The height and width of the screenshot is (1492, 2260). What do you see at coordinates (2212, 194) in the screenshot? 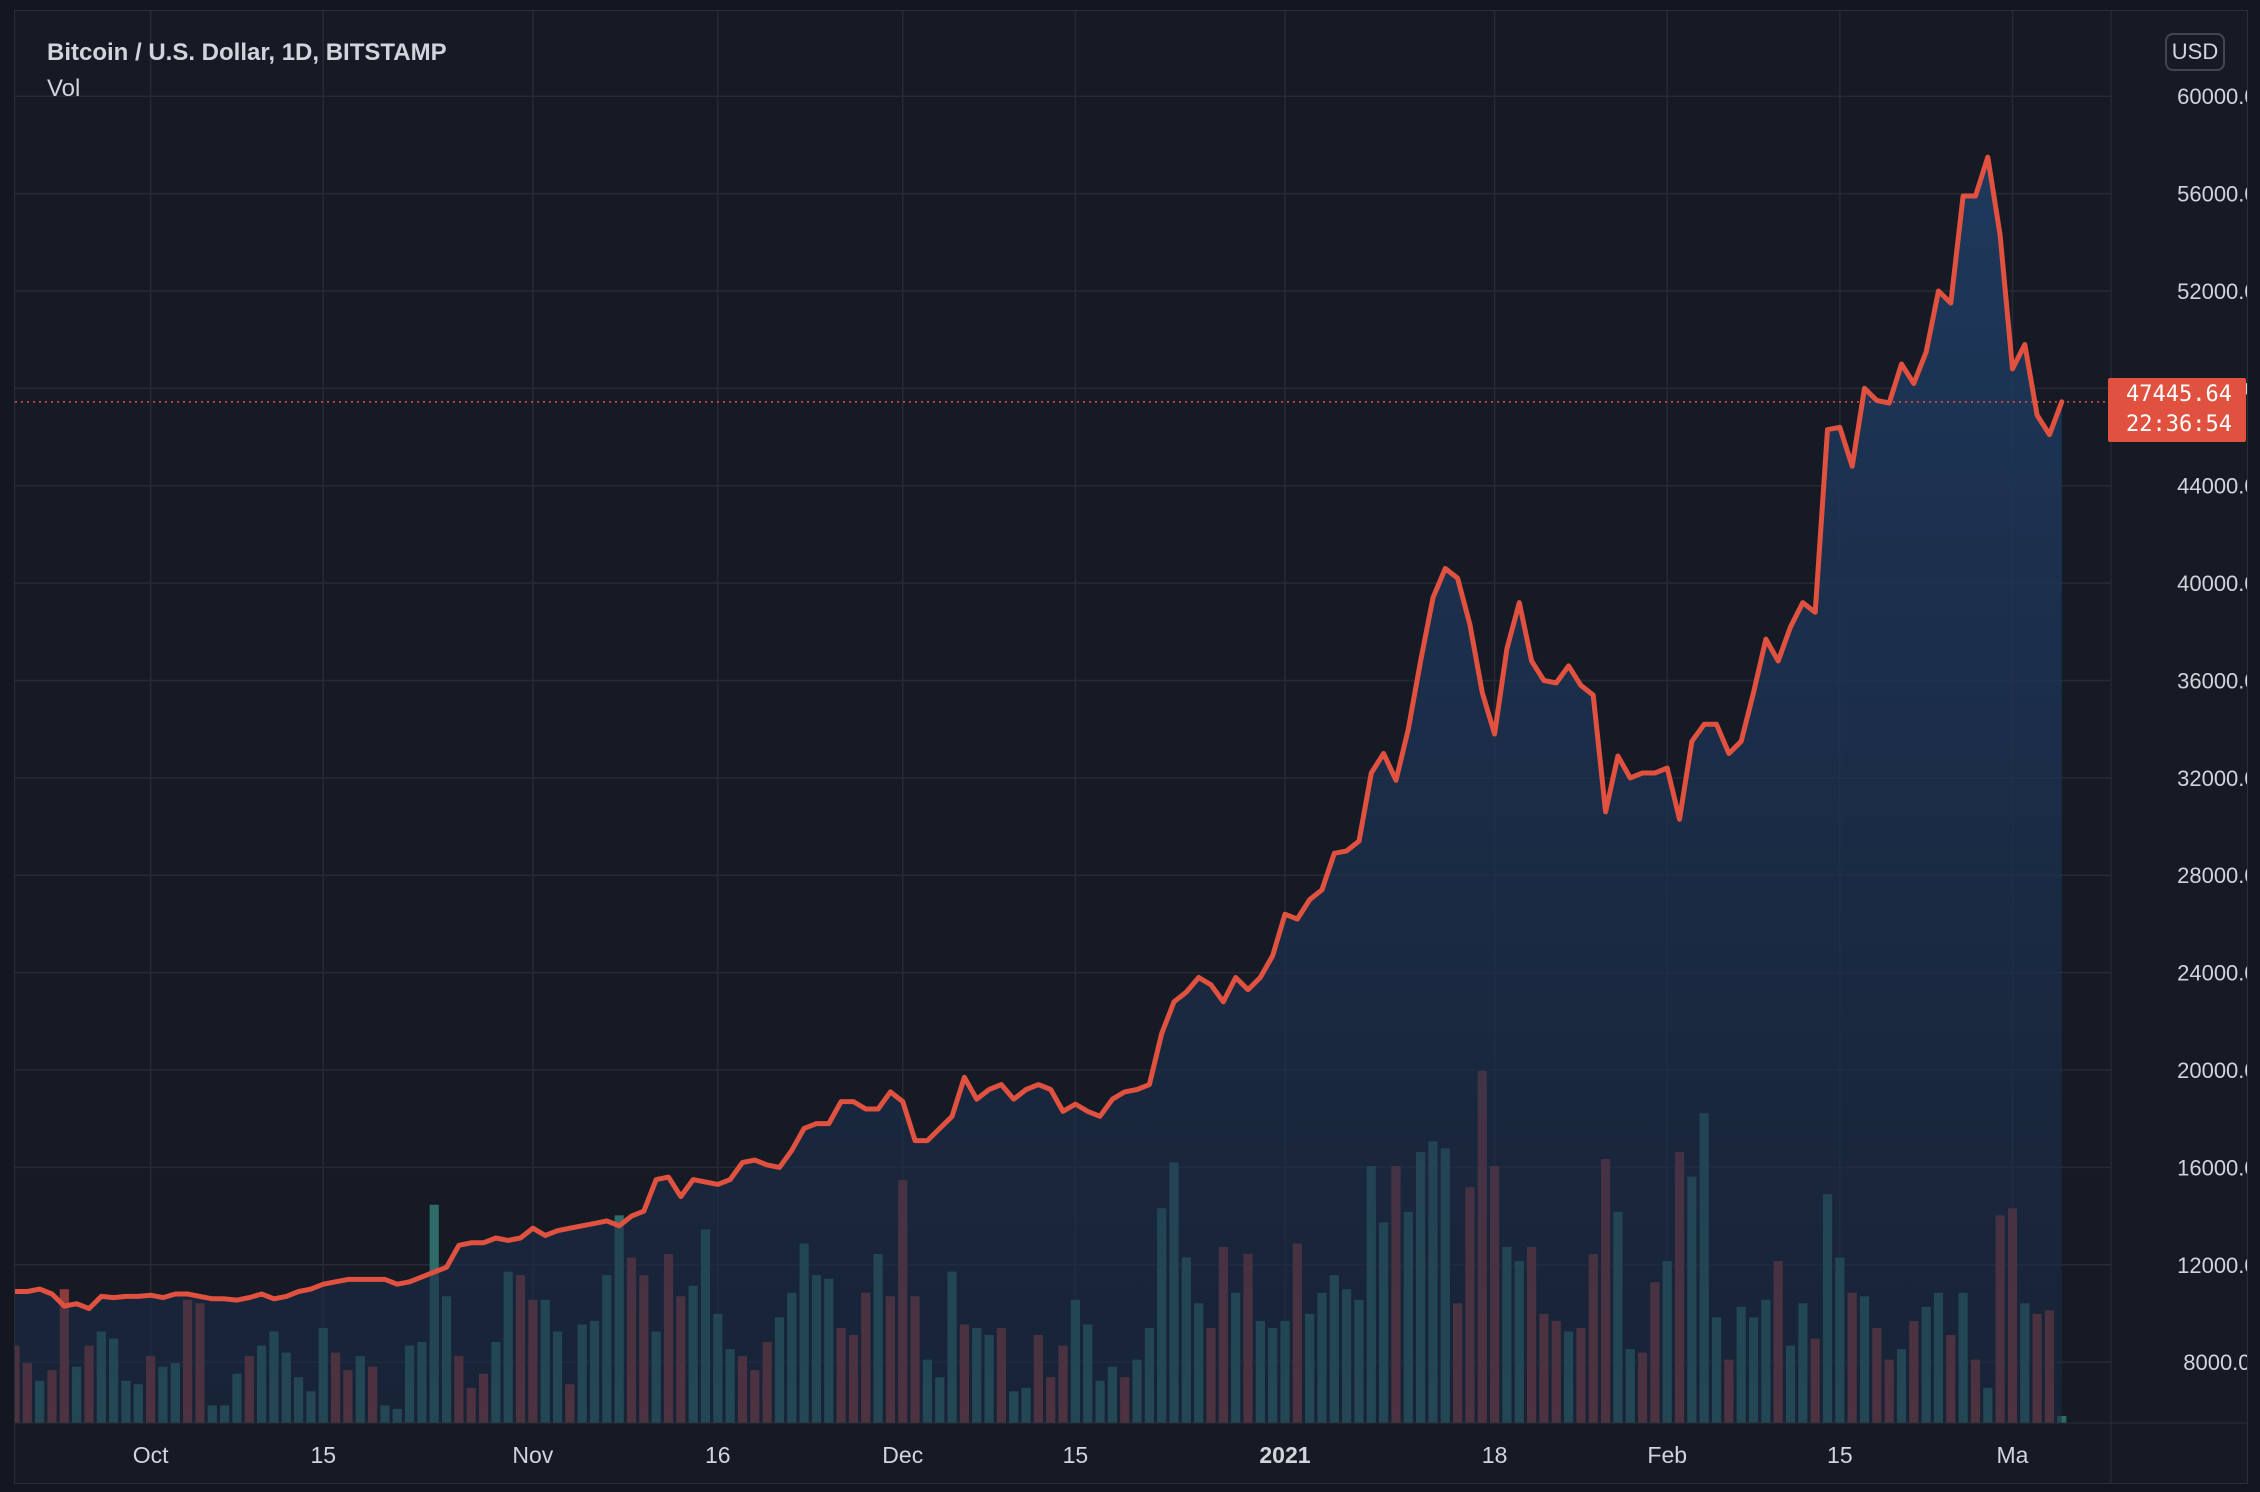
I see `y-tick-label: 56000.00` at bounding box center [2212, 194].